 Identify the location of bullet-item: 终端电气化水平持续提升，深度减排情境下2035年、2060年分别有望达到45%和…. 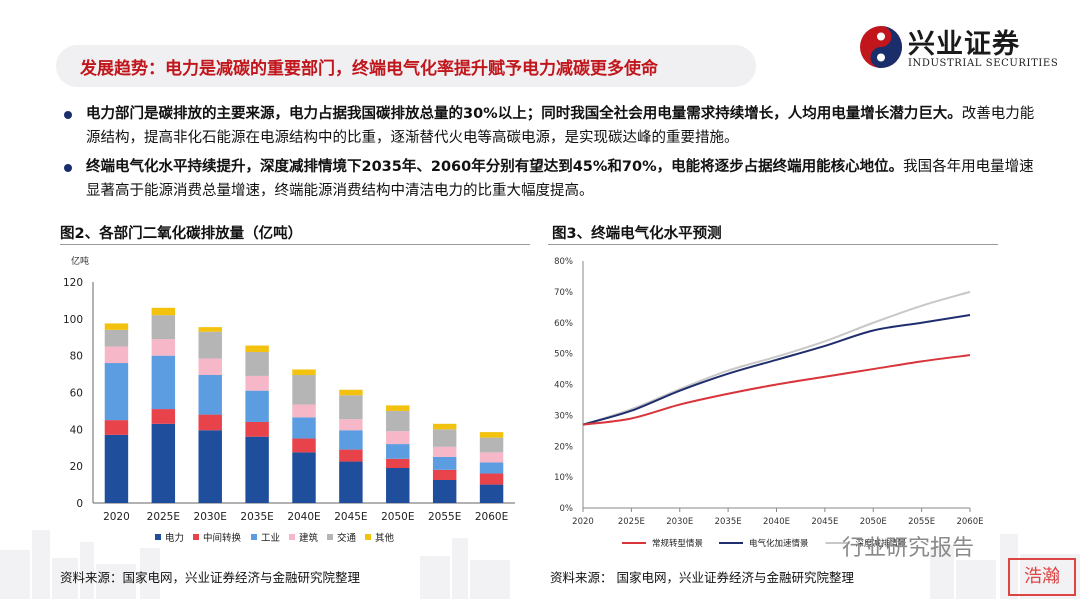
(550, 179).